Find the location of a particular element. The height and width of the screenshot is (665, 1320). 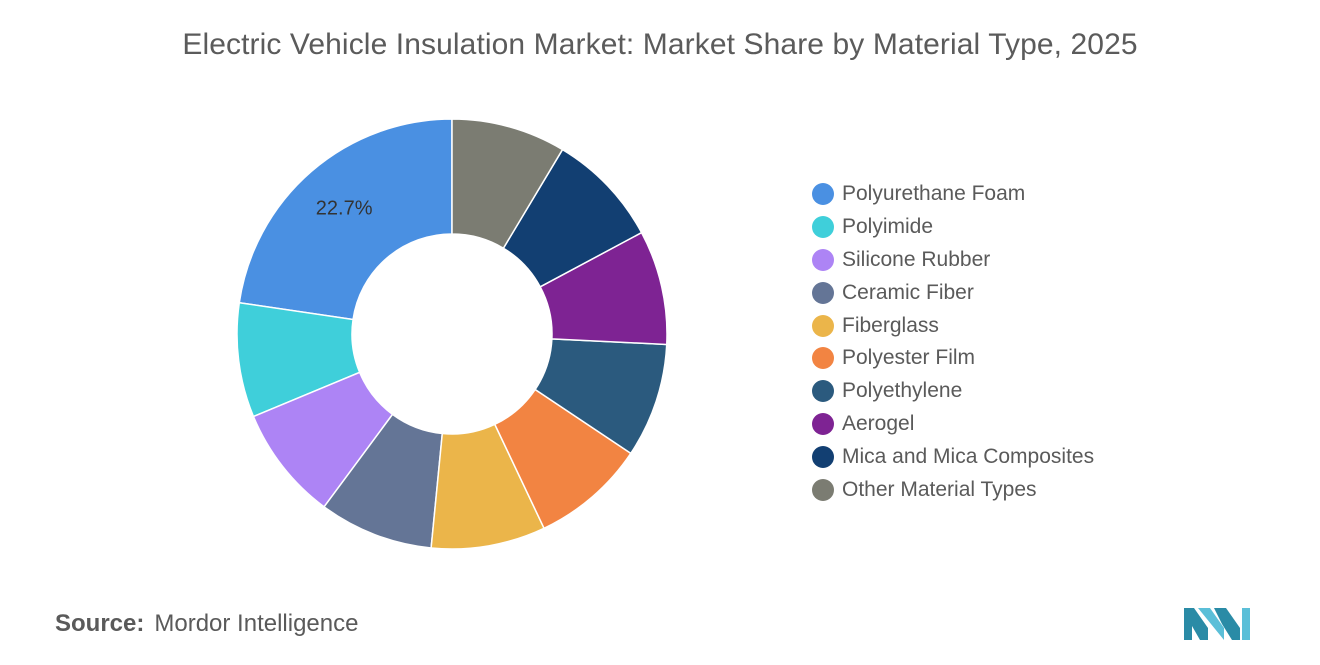

legend-item-silicone-rubber: Silicone Rubber is located at coordinates (953, 260).